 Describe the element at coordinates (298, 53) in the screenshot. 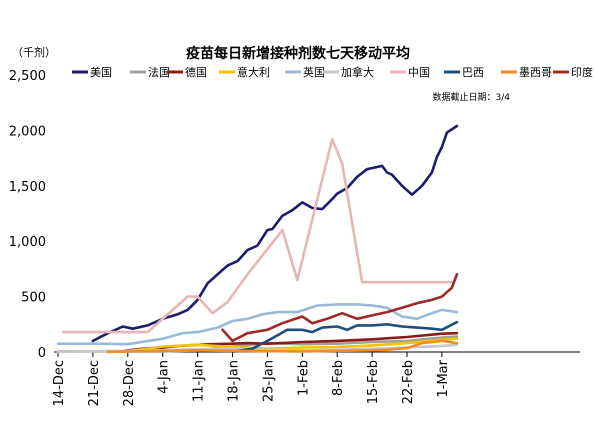

I see `chart-title: 疫苗每日新增接种剂数七天移动平均` at that location.